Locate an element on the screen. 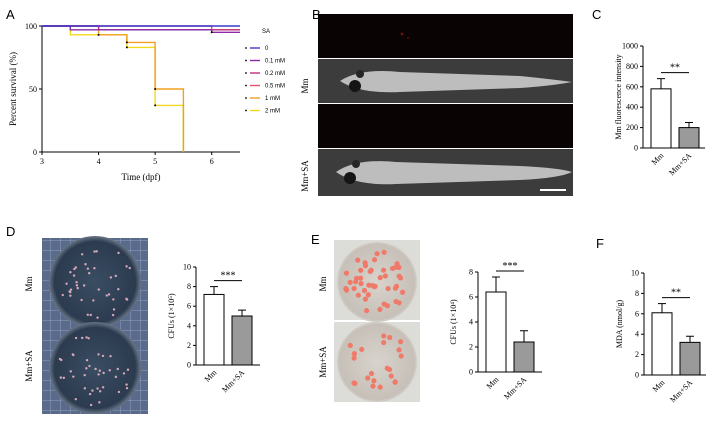  x-tick-label: 4 is located at coordinates (99, 161).